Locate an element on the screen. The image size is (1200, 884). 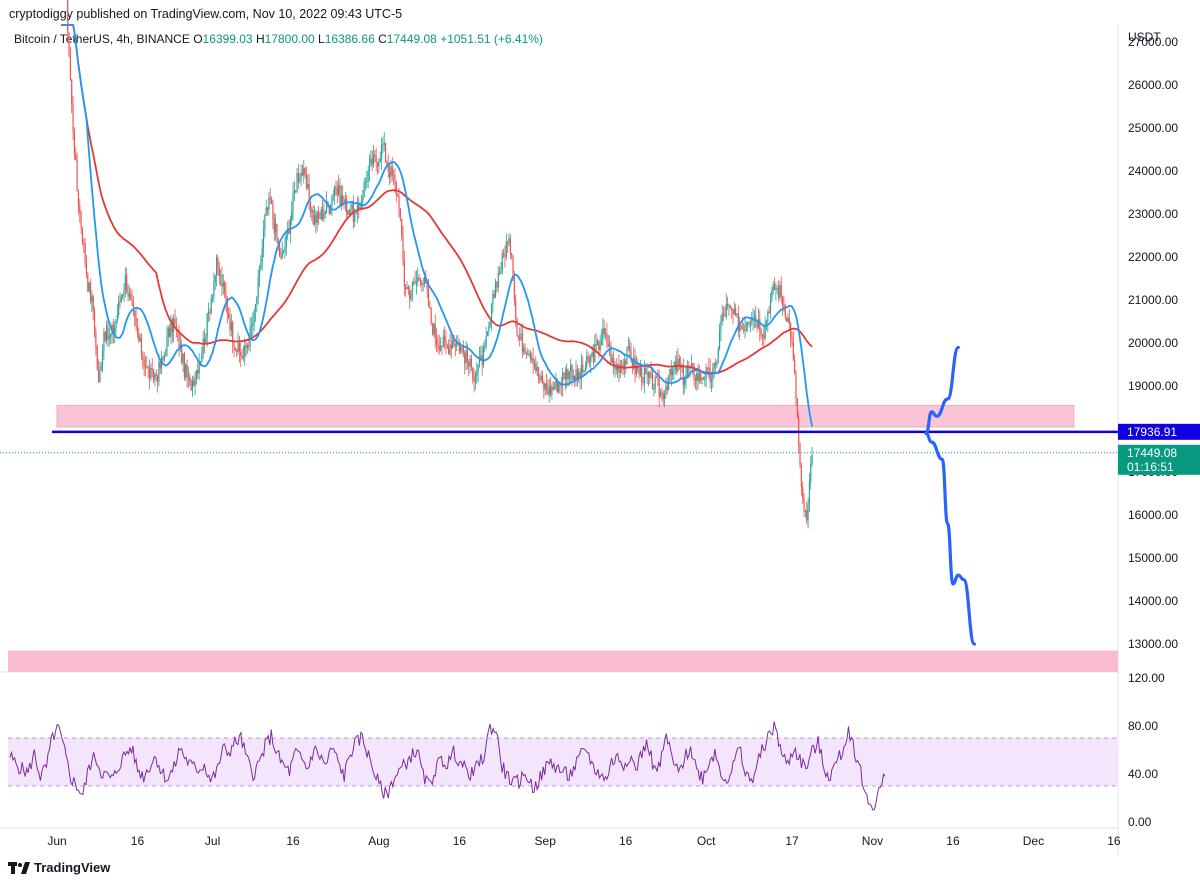
bullish-scenario-path is located at coordinates (942, 390).